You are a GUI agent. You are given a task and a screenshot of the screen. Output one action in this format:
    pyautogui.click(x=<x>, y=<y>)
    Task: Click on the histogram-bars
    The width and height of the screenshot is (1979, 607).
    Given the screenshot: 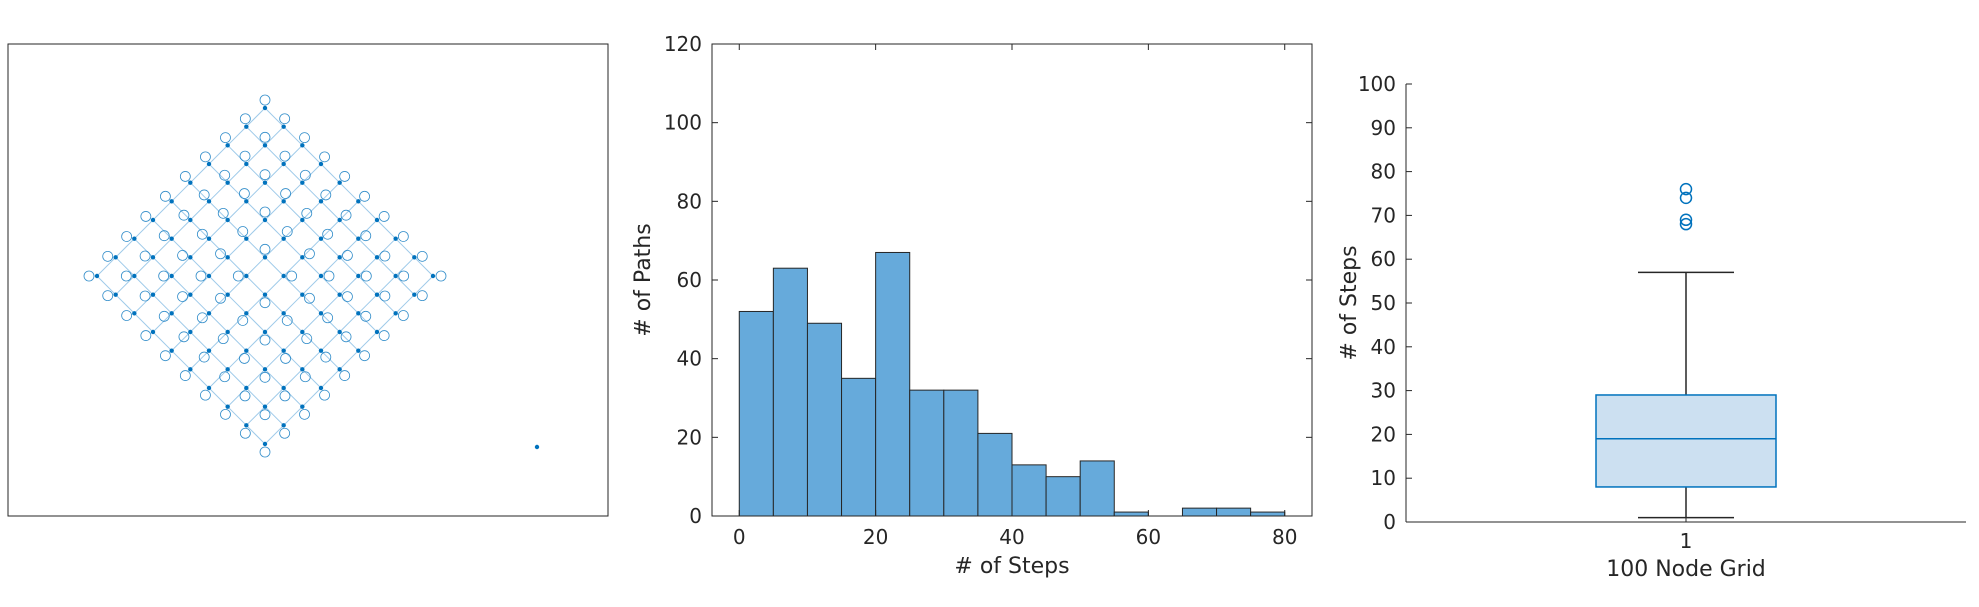 What is the action you would take?
    pyautogui.click(x=1012, y=384)
    